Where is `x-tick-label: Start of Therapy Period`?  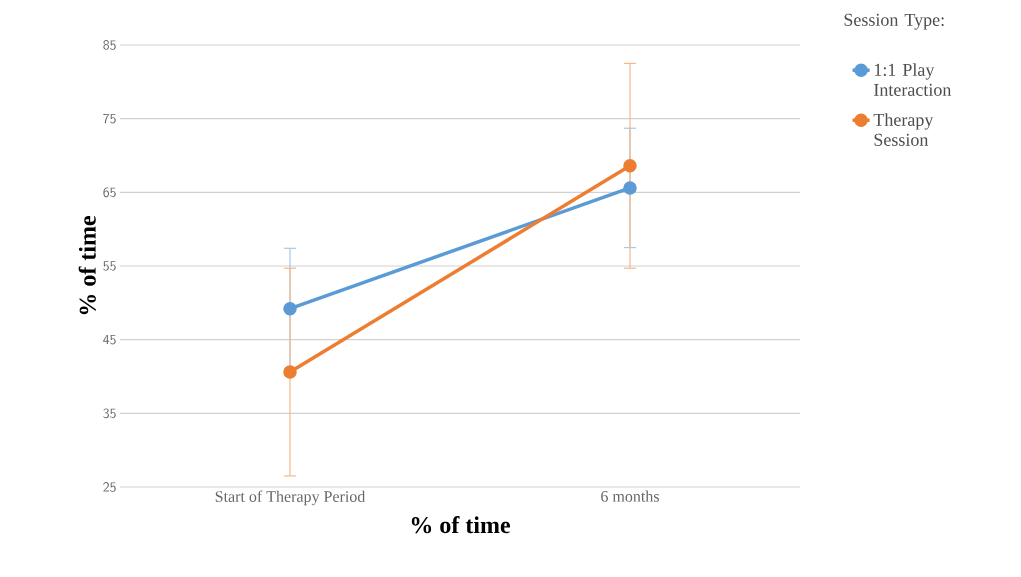 x-tick-label: Start of Therapy Period is located at coordinates (290, 498).